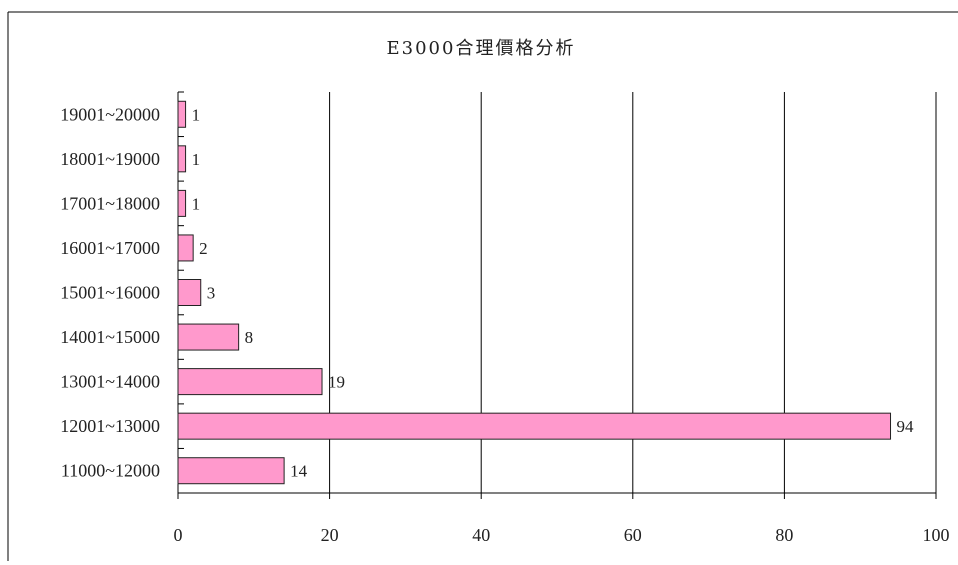 The image size is (958, 565). What do you see at coordinates (110, 203) in the screenshot?
I see `y-tick-label: 17001~18000` at bounding box center [110, 203].